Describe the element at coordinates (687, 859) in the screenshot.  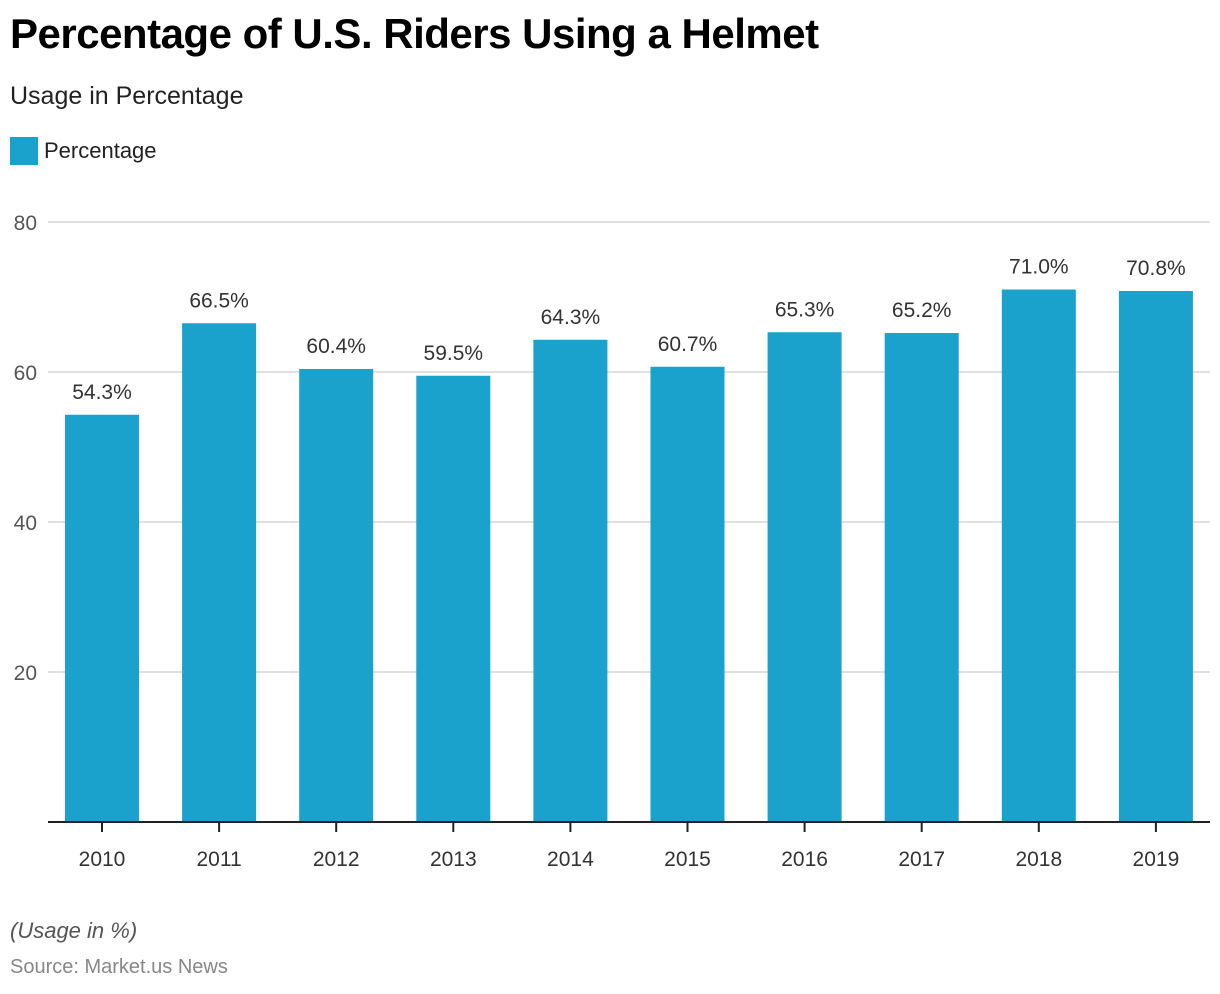
I see `x-tick-label: 2015` at that location.